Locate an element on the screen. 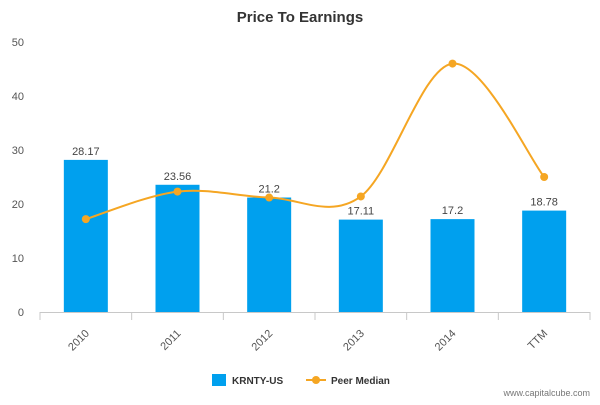 This screenshot has height=405, width=600. legend-label-peer-median: Peer Median is located at coordinates (360, 381).